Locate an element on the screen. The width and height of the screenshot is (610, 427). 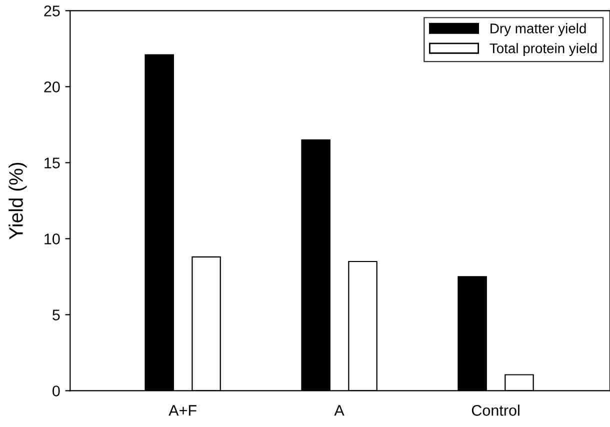
y-tick-label: 10 is located at coordinates (52, 239).